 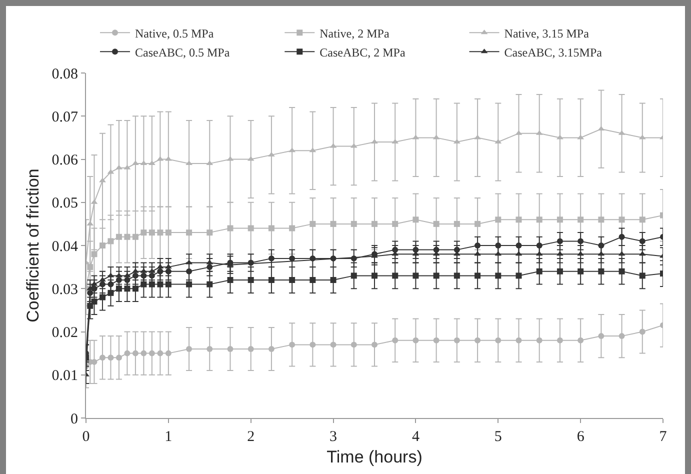 What do you see at coordinates (65, 333) in the screenshot?
I see `y-tick-label: 0.02` at bounding box center [65, 333].